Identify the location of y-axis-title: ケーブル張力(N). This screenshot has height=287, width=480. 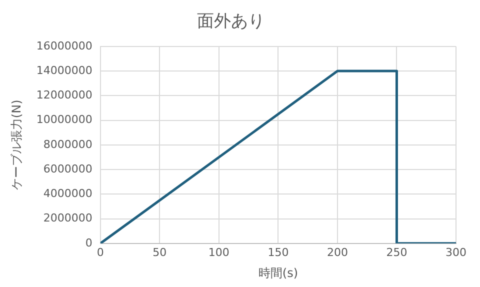
(16, 145).